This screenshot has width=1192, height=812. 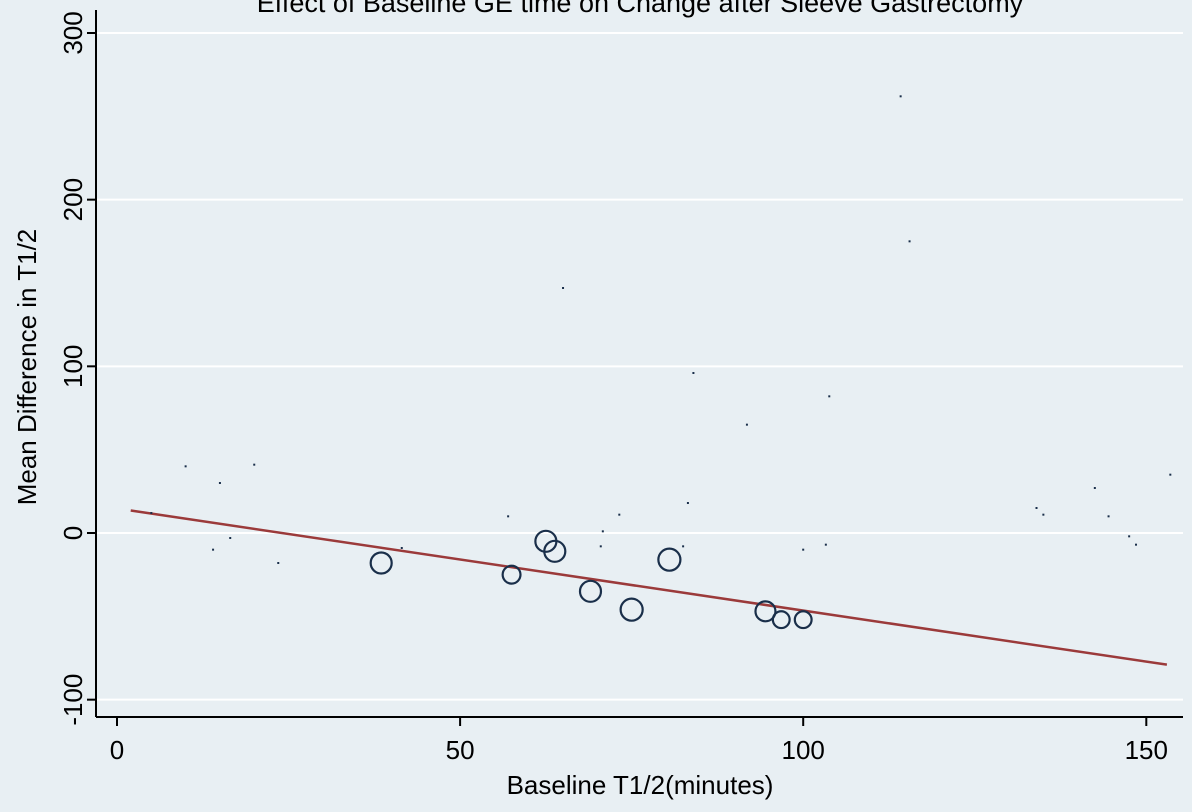 I want to click on x-tick-label: 150, so click(x=1146, y=750).